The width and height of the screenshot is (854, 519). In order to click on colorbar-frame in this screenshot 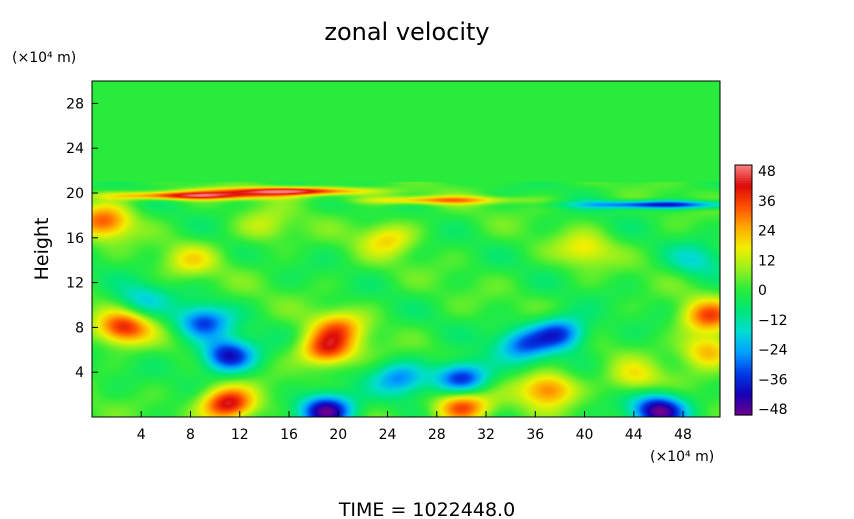, I will do `click(743, 290)`.